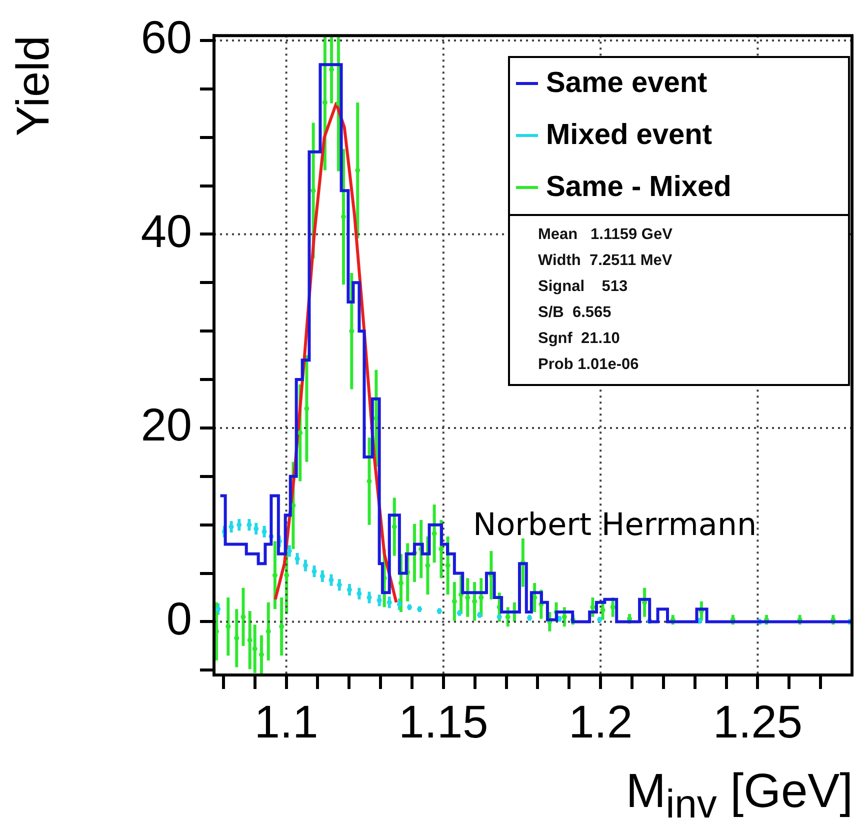 This screenshot has height=832, width=859. Describe the element at coordinates (579, 338) in the screenshot. I see `text: Sgnf 21.10` at that location.